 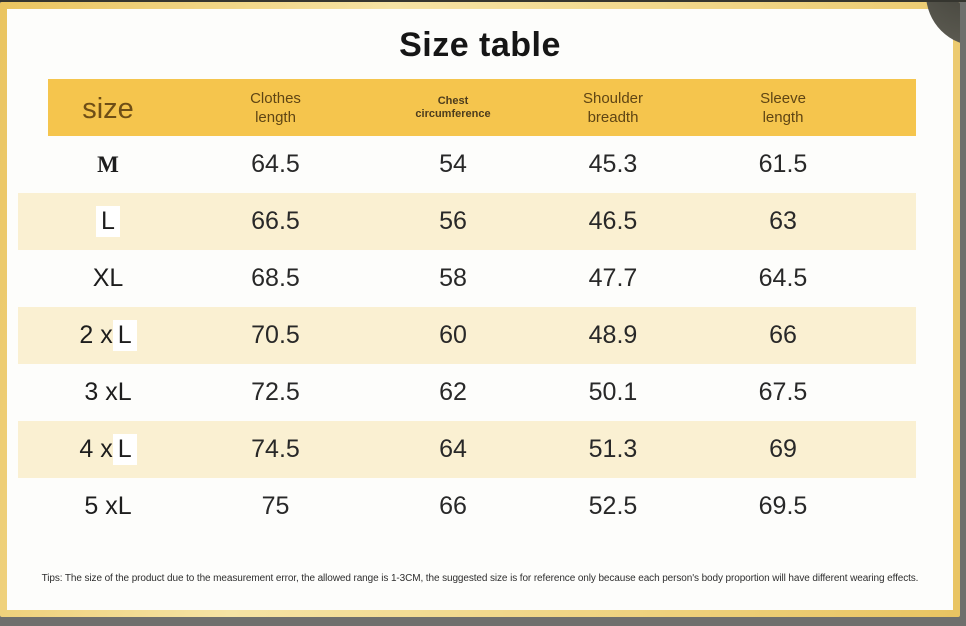 I want to click on page-title: Size table, so click(x=480, y=45).